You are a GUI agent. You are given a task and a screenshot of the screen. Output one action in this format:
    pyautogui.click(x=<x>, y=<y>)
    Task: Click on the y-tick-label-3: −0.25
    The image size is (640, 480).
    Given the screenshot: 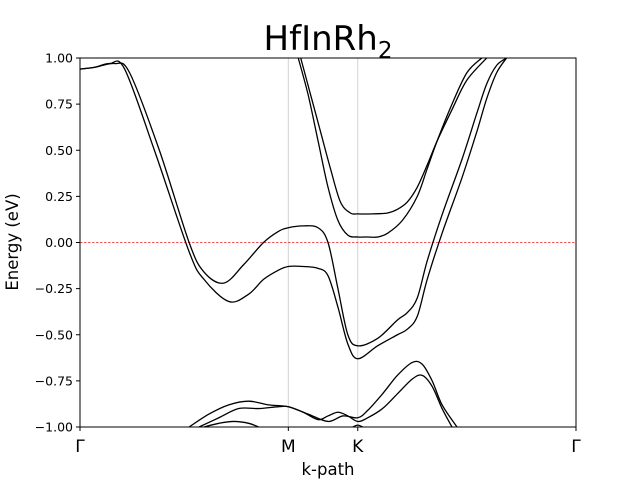 What is the action you would take?
    pyautogui.click(x=54, y=288)
    